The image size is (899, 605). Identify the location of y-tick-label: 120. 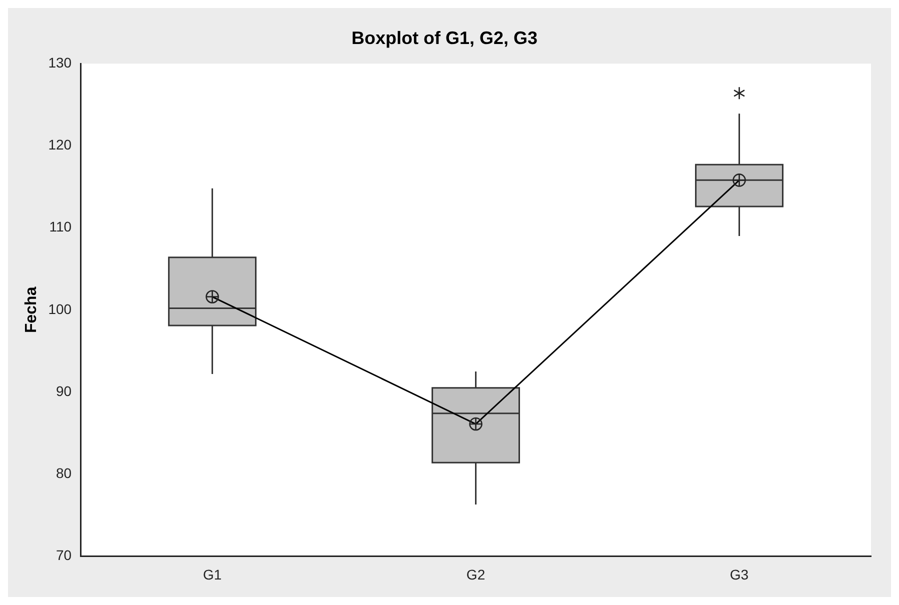
(60, 144).